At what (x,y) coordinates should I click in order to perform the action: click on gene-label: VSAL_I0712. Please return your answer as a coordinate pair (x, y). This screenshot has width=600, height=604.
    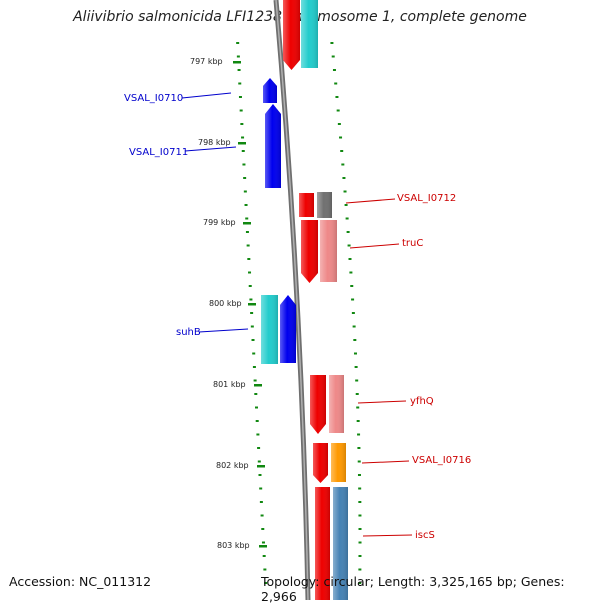
    Looking at the image, I should click on (426, 198).